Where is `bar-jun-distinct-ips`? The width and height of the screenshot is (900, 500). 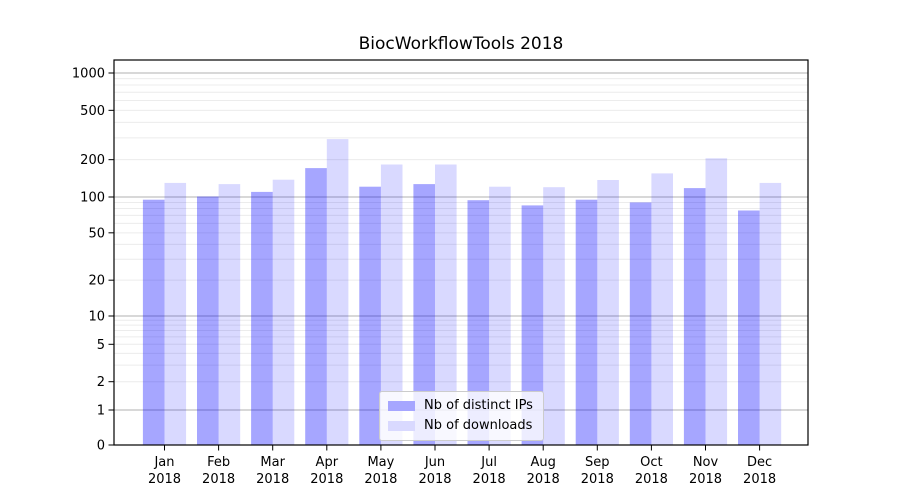 bar-jun-distinct-ips is located at coordinates (424, 314).